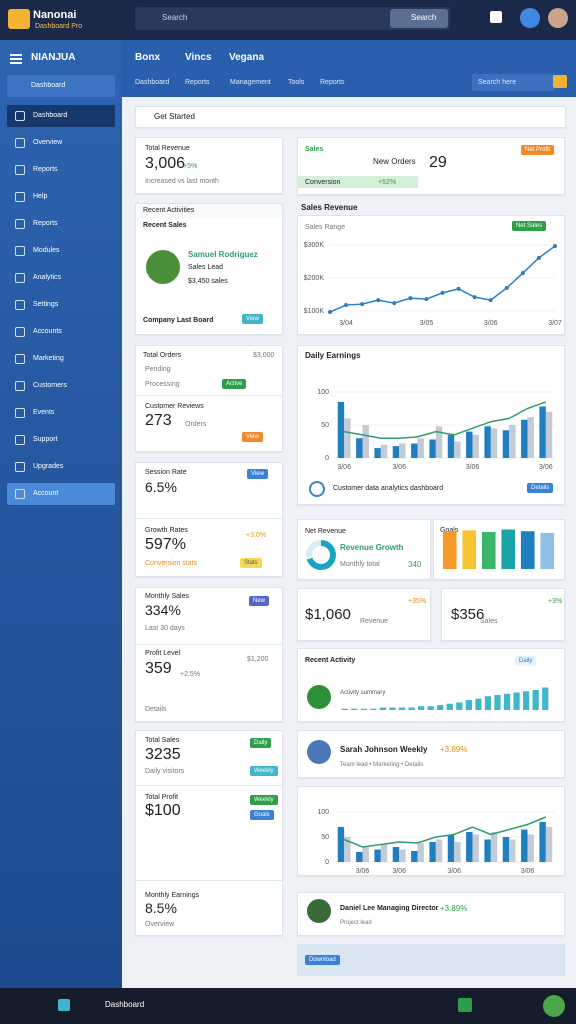  Describe the element at coordinates (182, 181) in the screenshot. I see `note: Increased vs last month` at that location.